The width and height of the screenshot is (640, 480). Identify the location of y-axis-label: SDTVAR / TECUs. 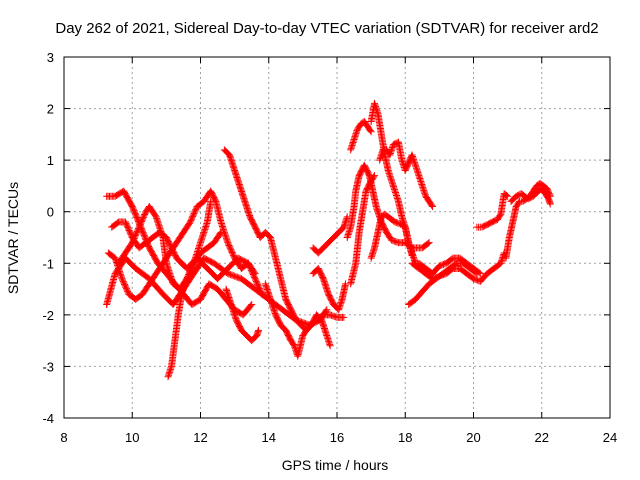
(13, 238).